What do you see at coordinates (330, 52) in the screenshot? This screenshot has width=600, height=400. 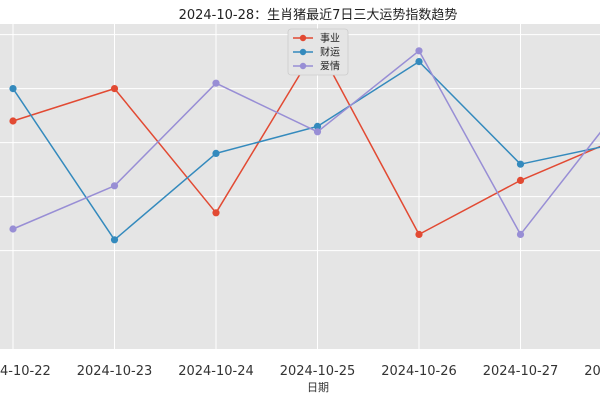 I see `legend-label: 财运` at bounding box center [330, 52].